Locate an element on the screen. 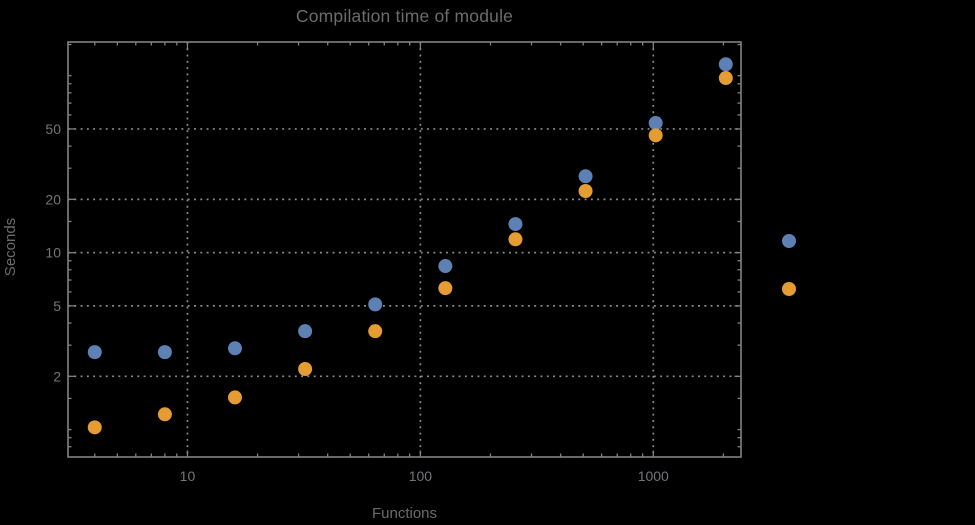 This screenshot has width=975, height=525. y-tick-label: 5 is located at coordinates (57, 306).